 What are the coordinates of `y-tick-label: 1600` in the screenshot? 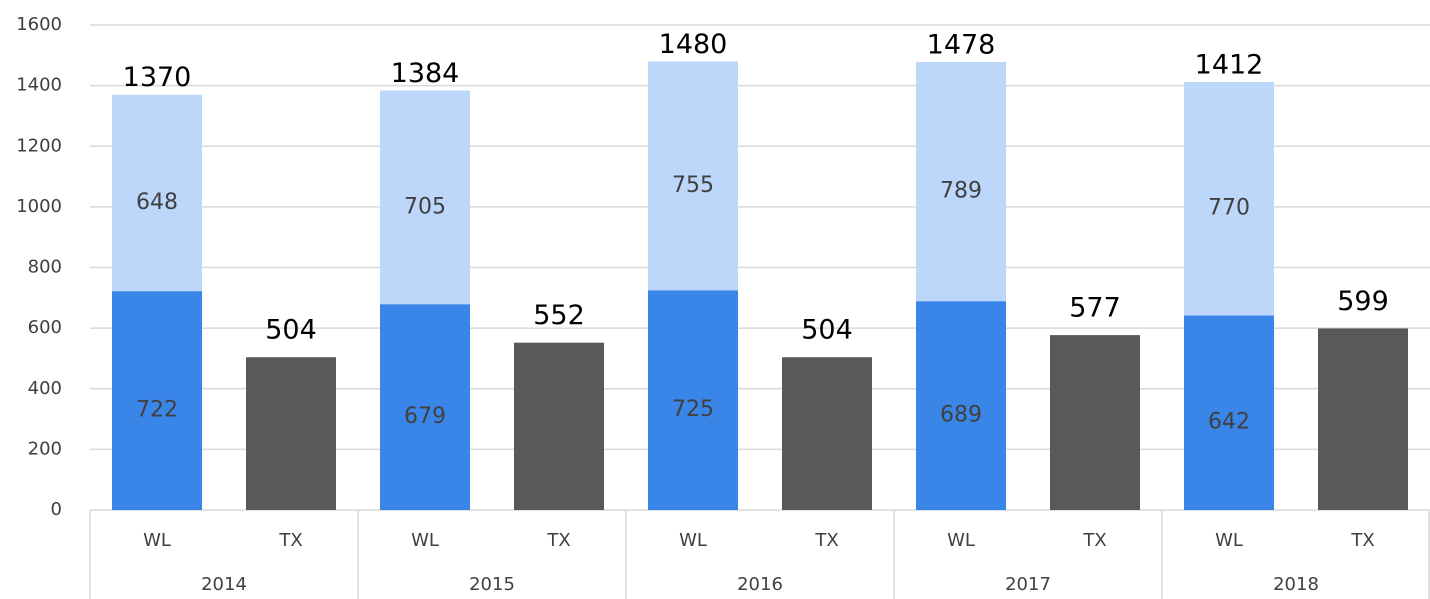 It's located at (39, 24).